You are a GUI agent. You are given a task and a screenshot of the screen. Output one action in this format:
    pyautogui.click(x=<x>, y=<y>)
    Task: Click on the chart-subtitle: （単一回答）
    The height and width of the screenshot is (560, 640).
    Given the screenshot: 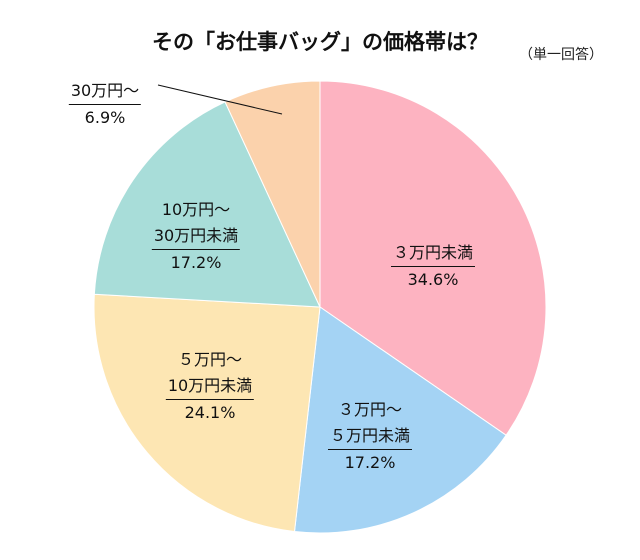 What is the action you would take?
    pyautogui.click(x=561, y=55)
    